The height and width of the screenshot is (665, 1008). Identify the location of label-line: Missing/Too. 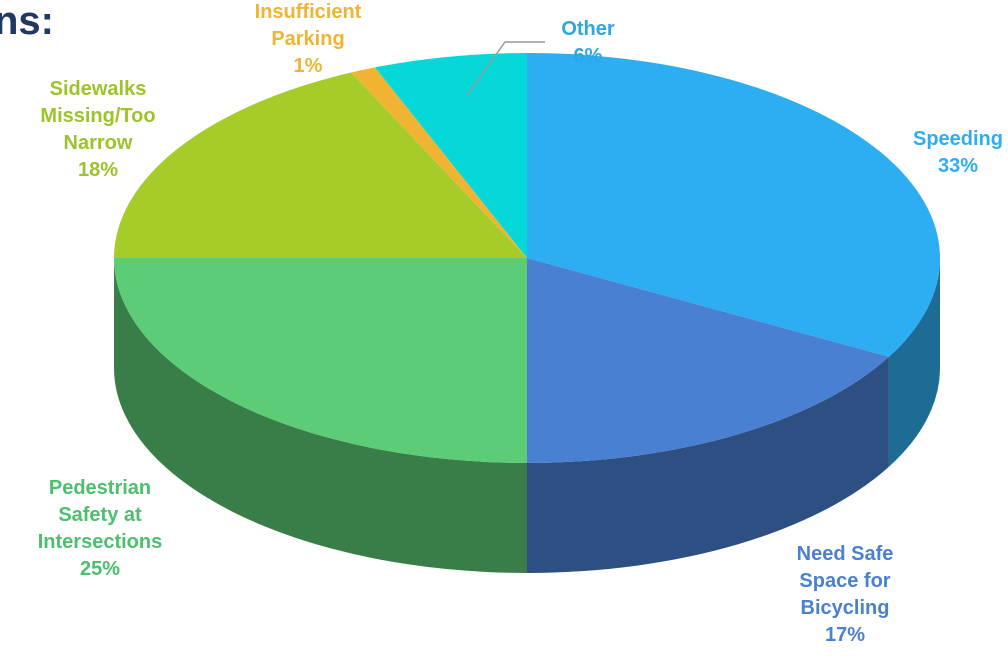
(97, 116).